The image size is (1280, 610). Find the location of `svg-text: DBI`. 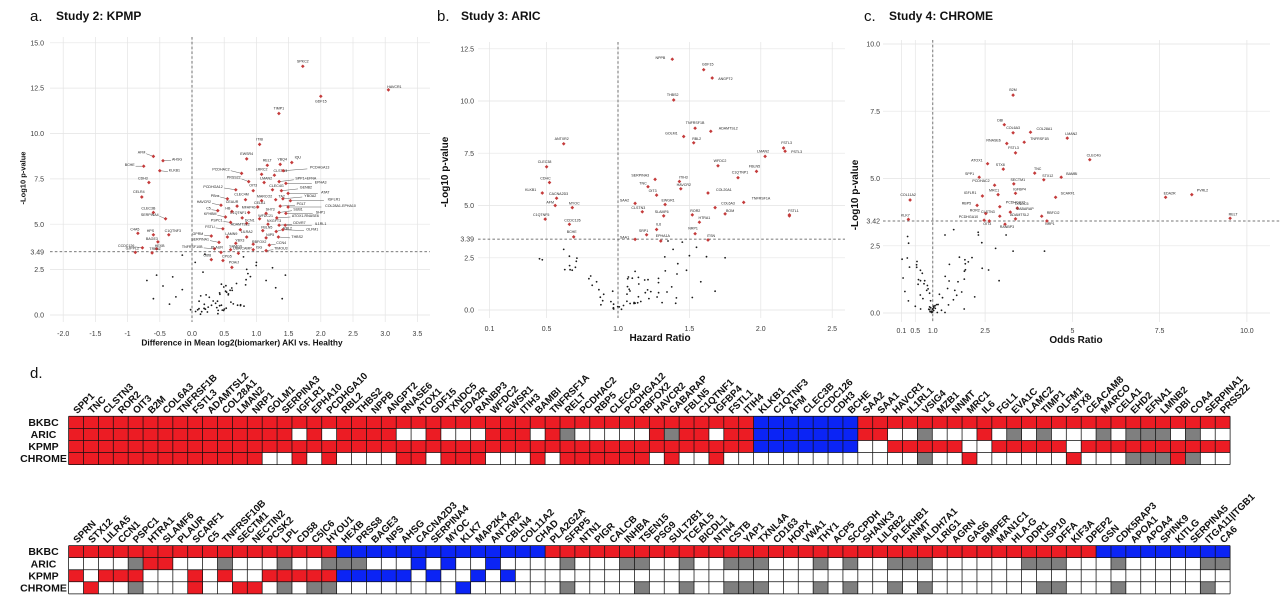

svg-text: DBI is located at coordinates (1000, 121).